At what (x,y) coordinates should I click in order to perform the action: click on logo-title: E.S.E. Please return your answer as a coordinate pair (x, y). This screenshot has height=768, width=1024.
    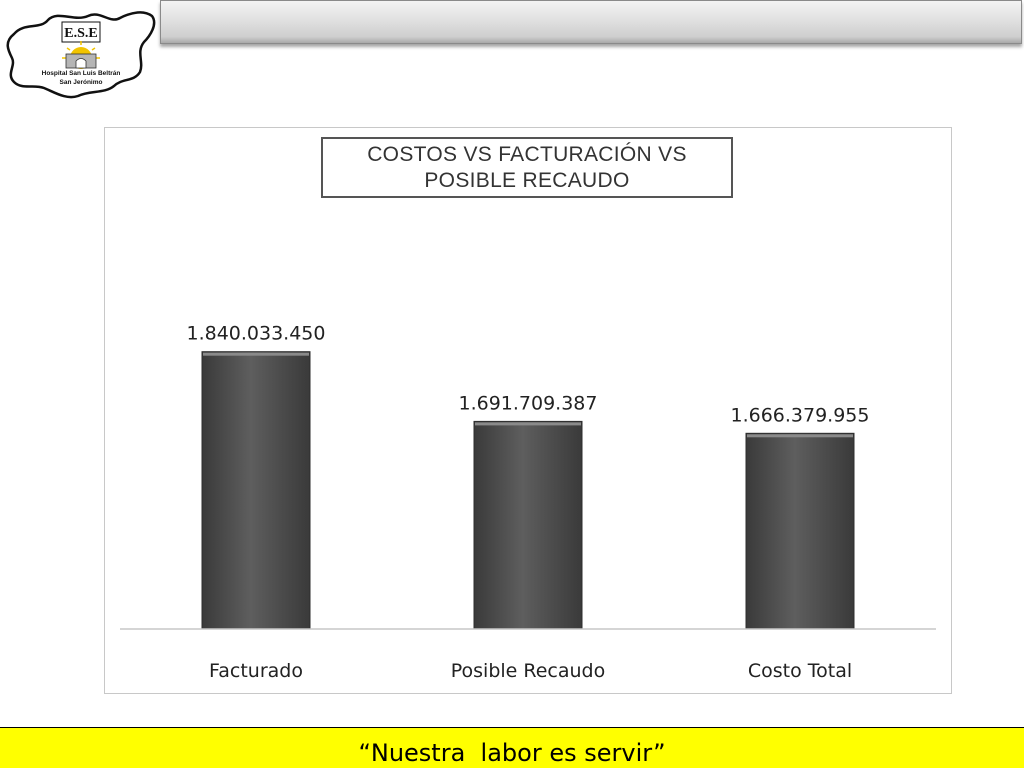
    Looking at the image, I should click on (81, 33).